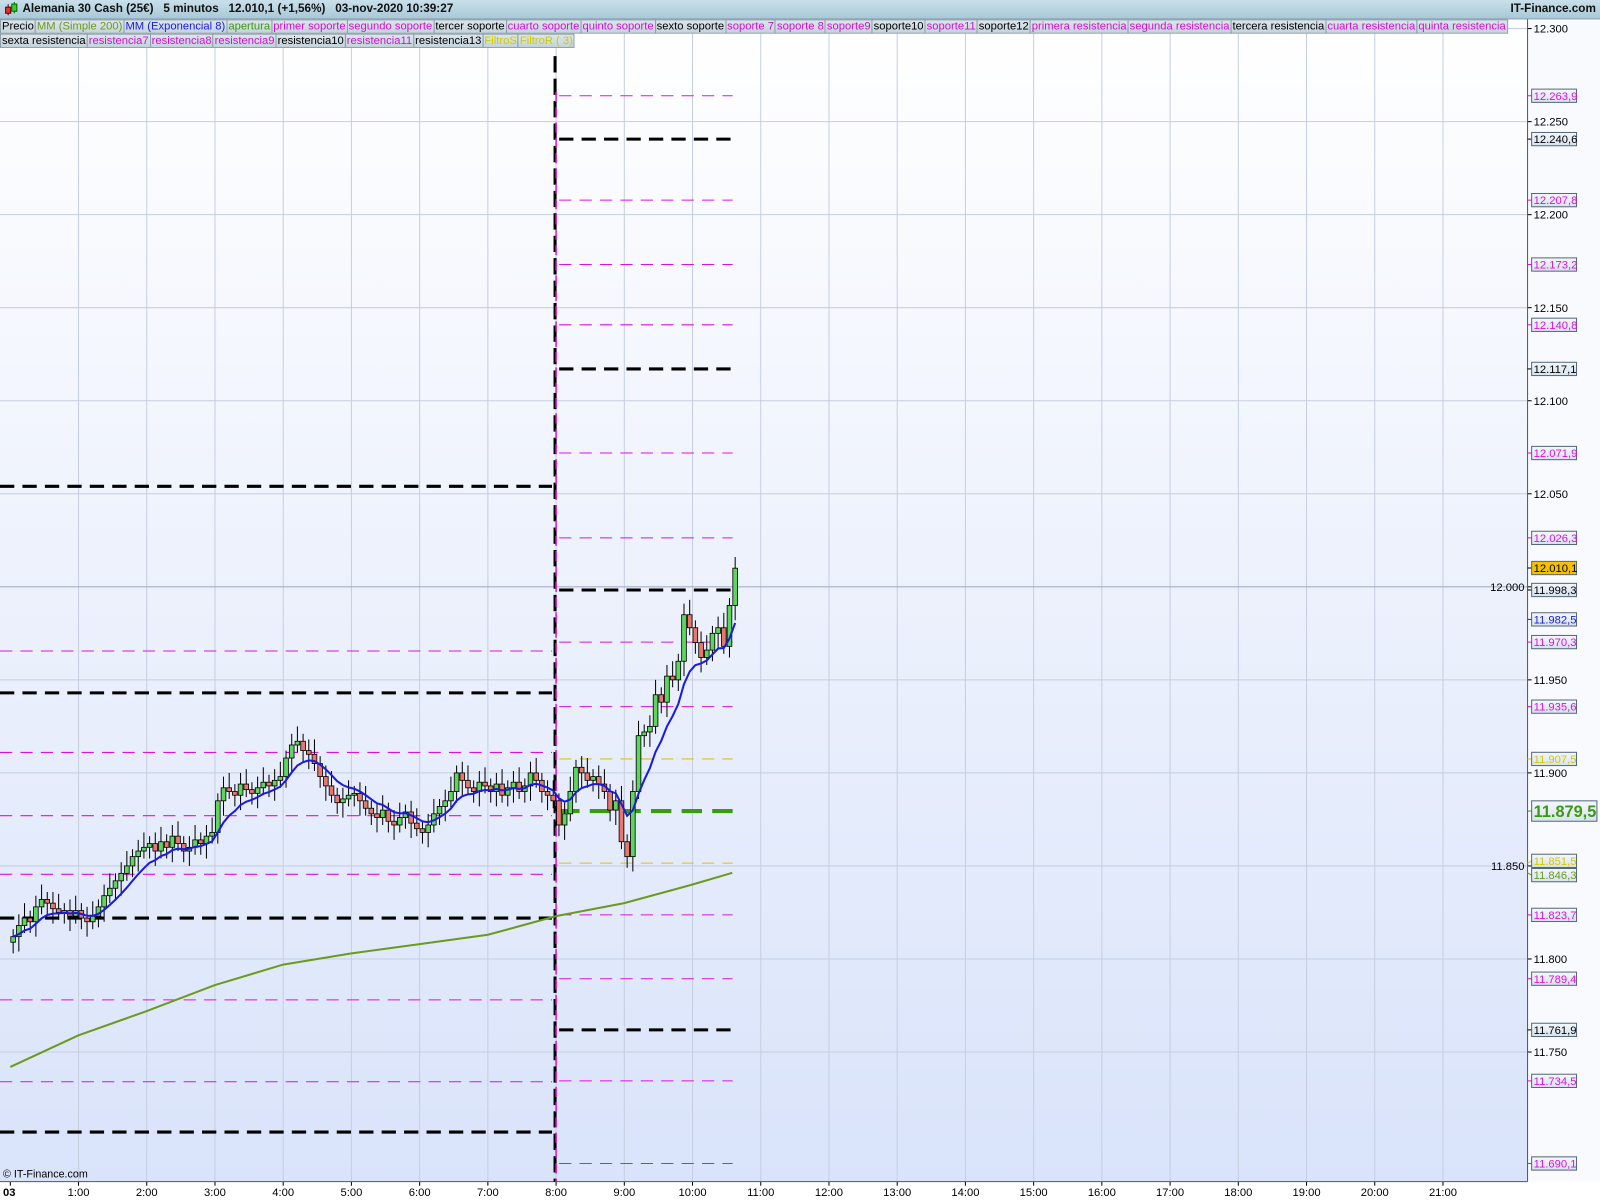  Describe the element at coordinates (118, 40) in the screenshot. I see `legend-item: resistencia7` at that location.